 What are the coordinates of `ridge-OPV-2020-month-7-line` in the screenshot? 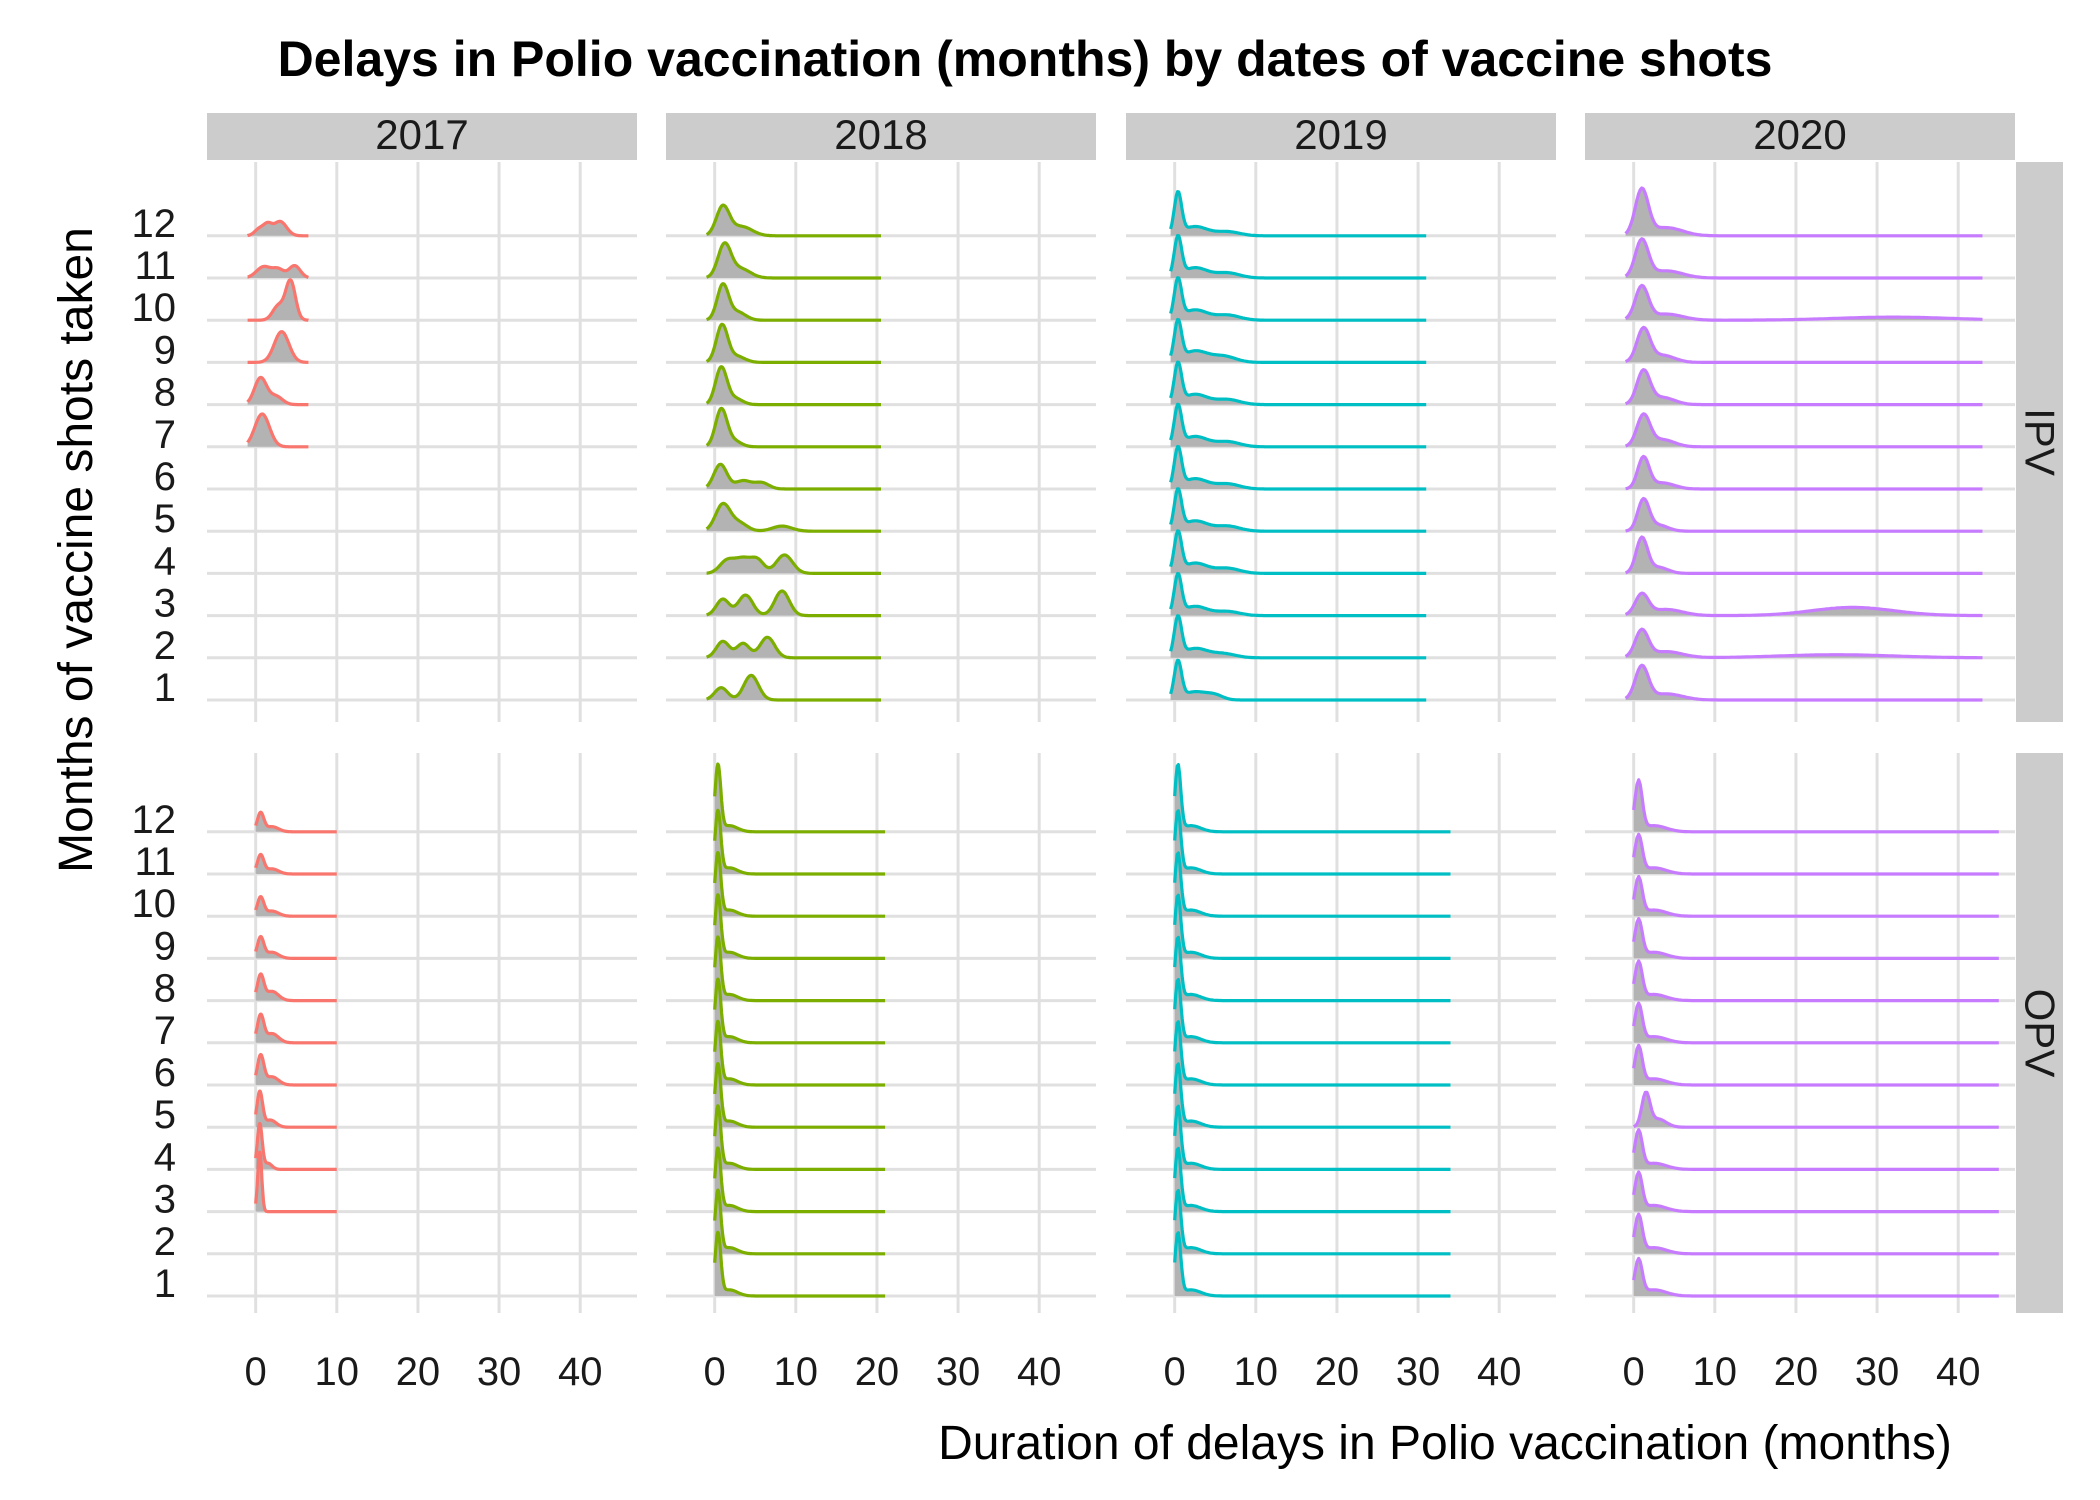 It's located at (1815, 1023).